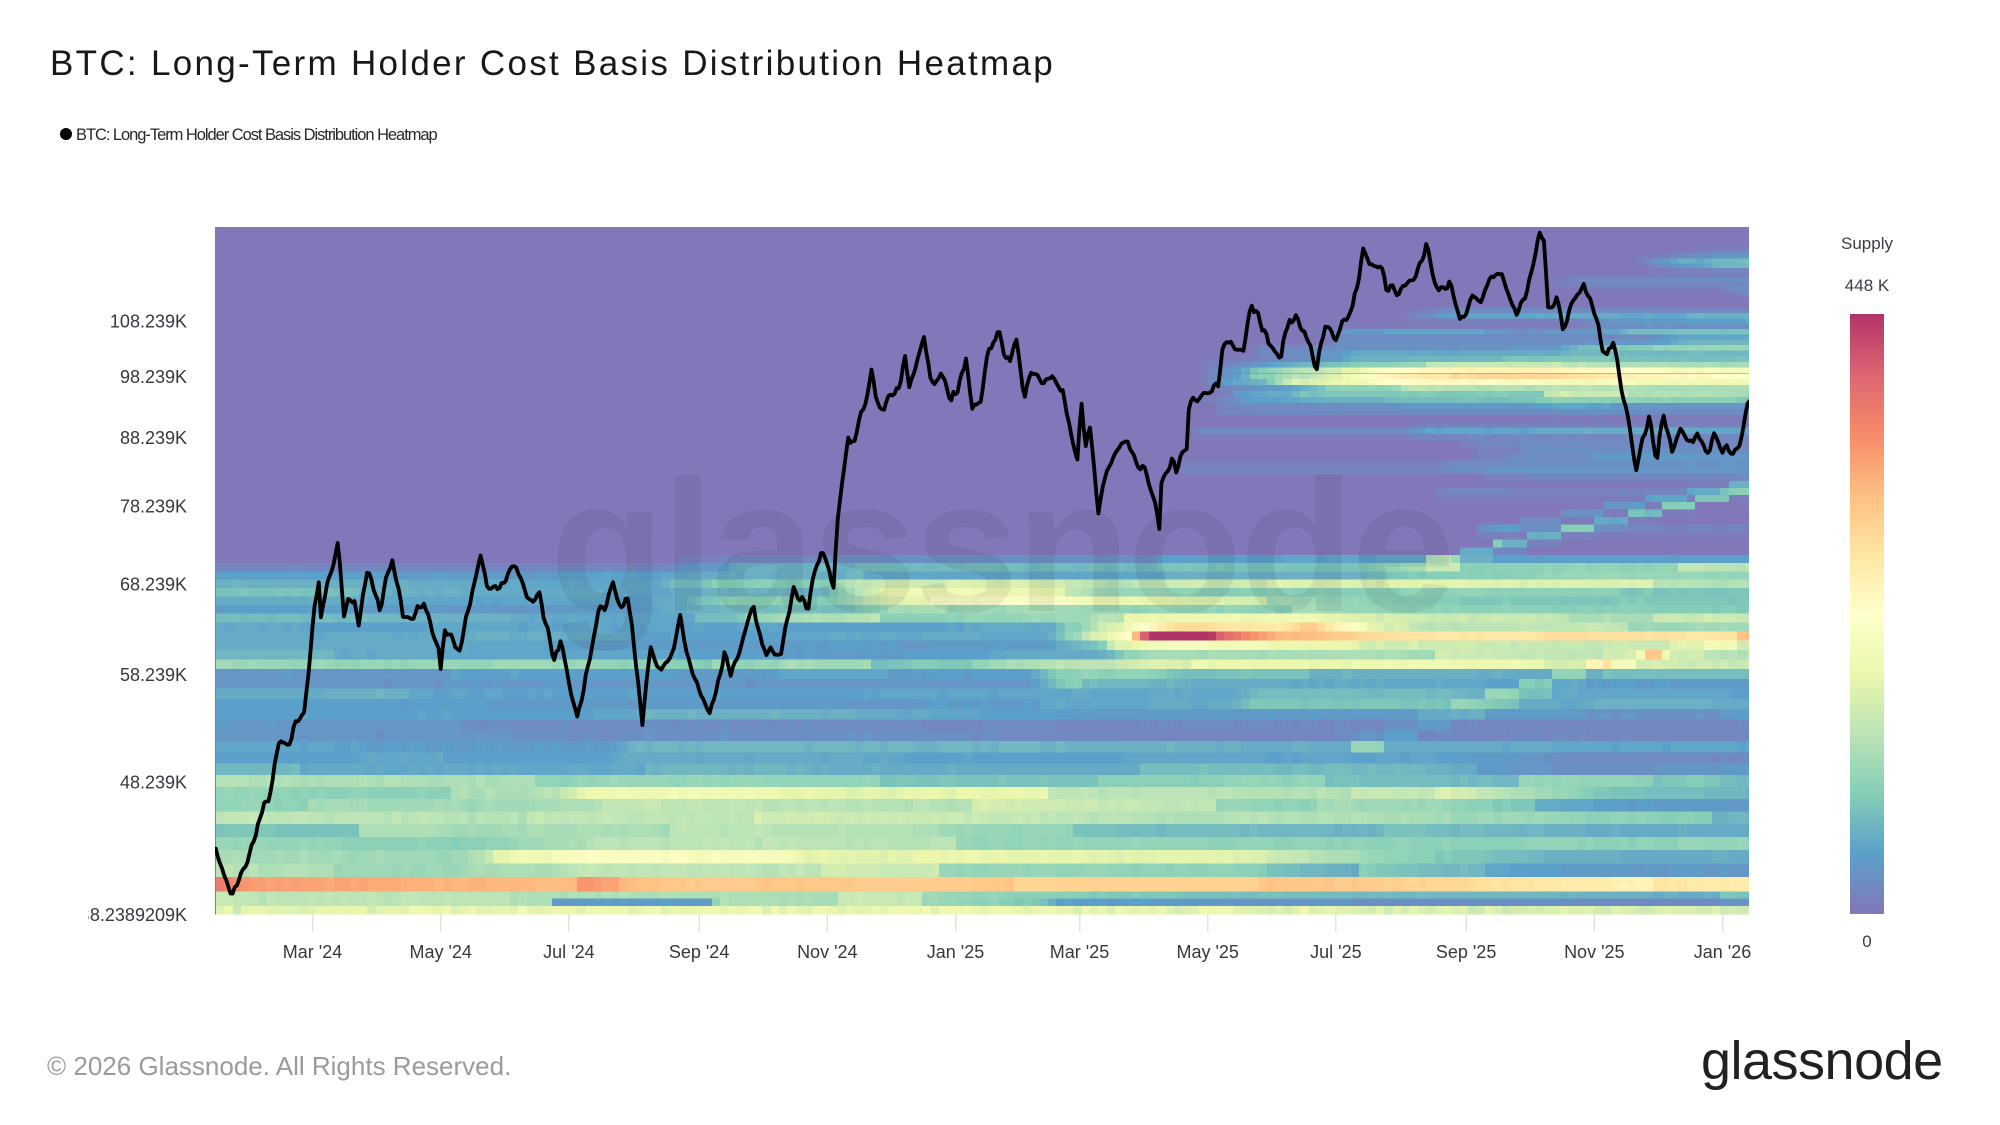 The width and height of the screenshot is (2000, 1125). What do you see at coordinates (1466, 952) in the screenshot?
I see `svg-text: Sep '25` at bounding box center [1466, 952].